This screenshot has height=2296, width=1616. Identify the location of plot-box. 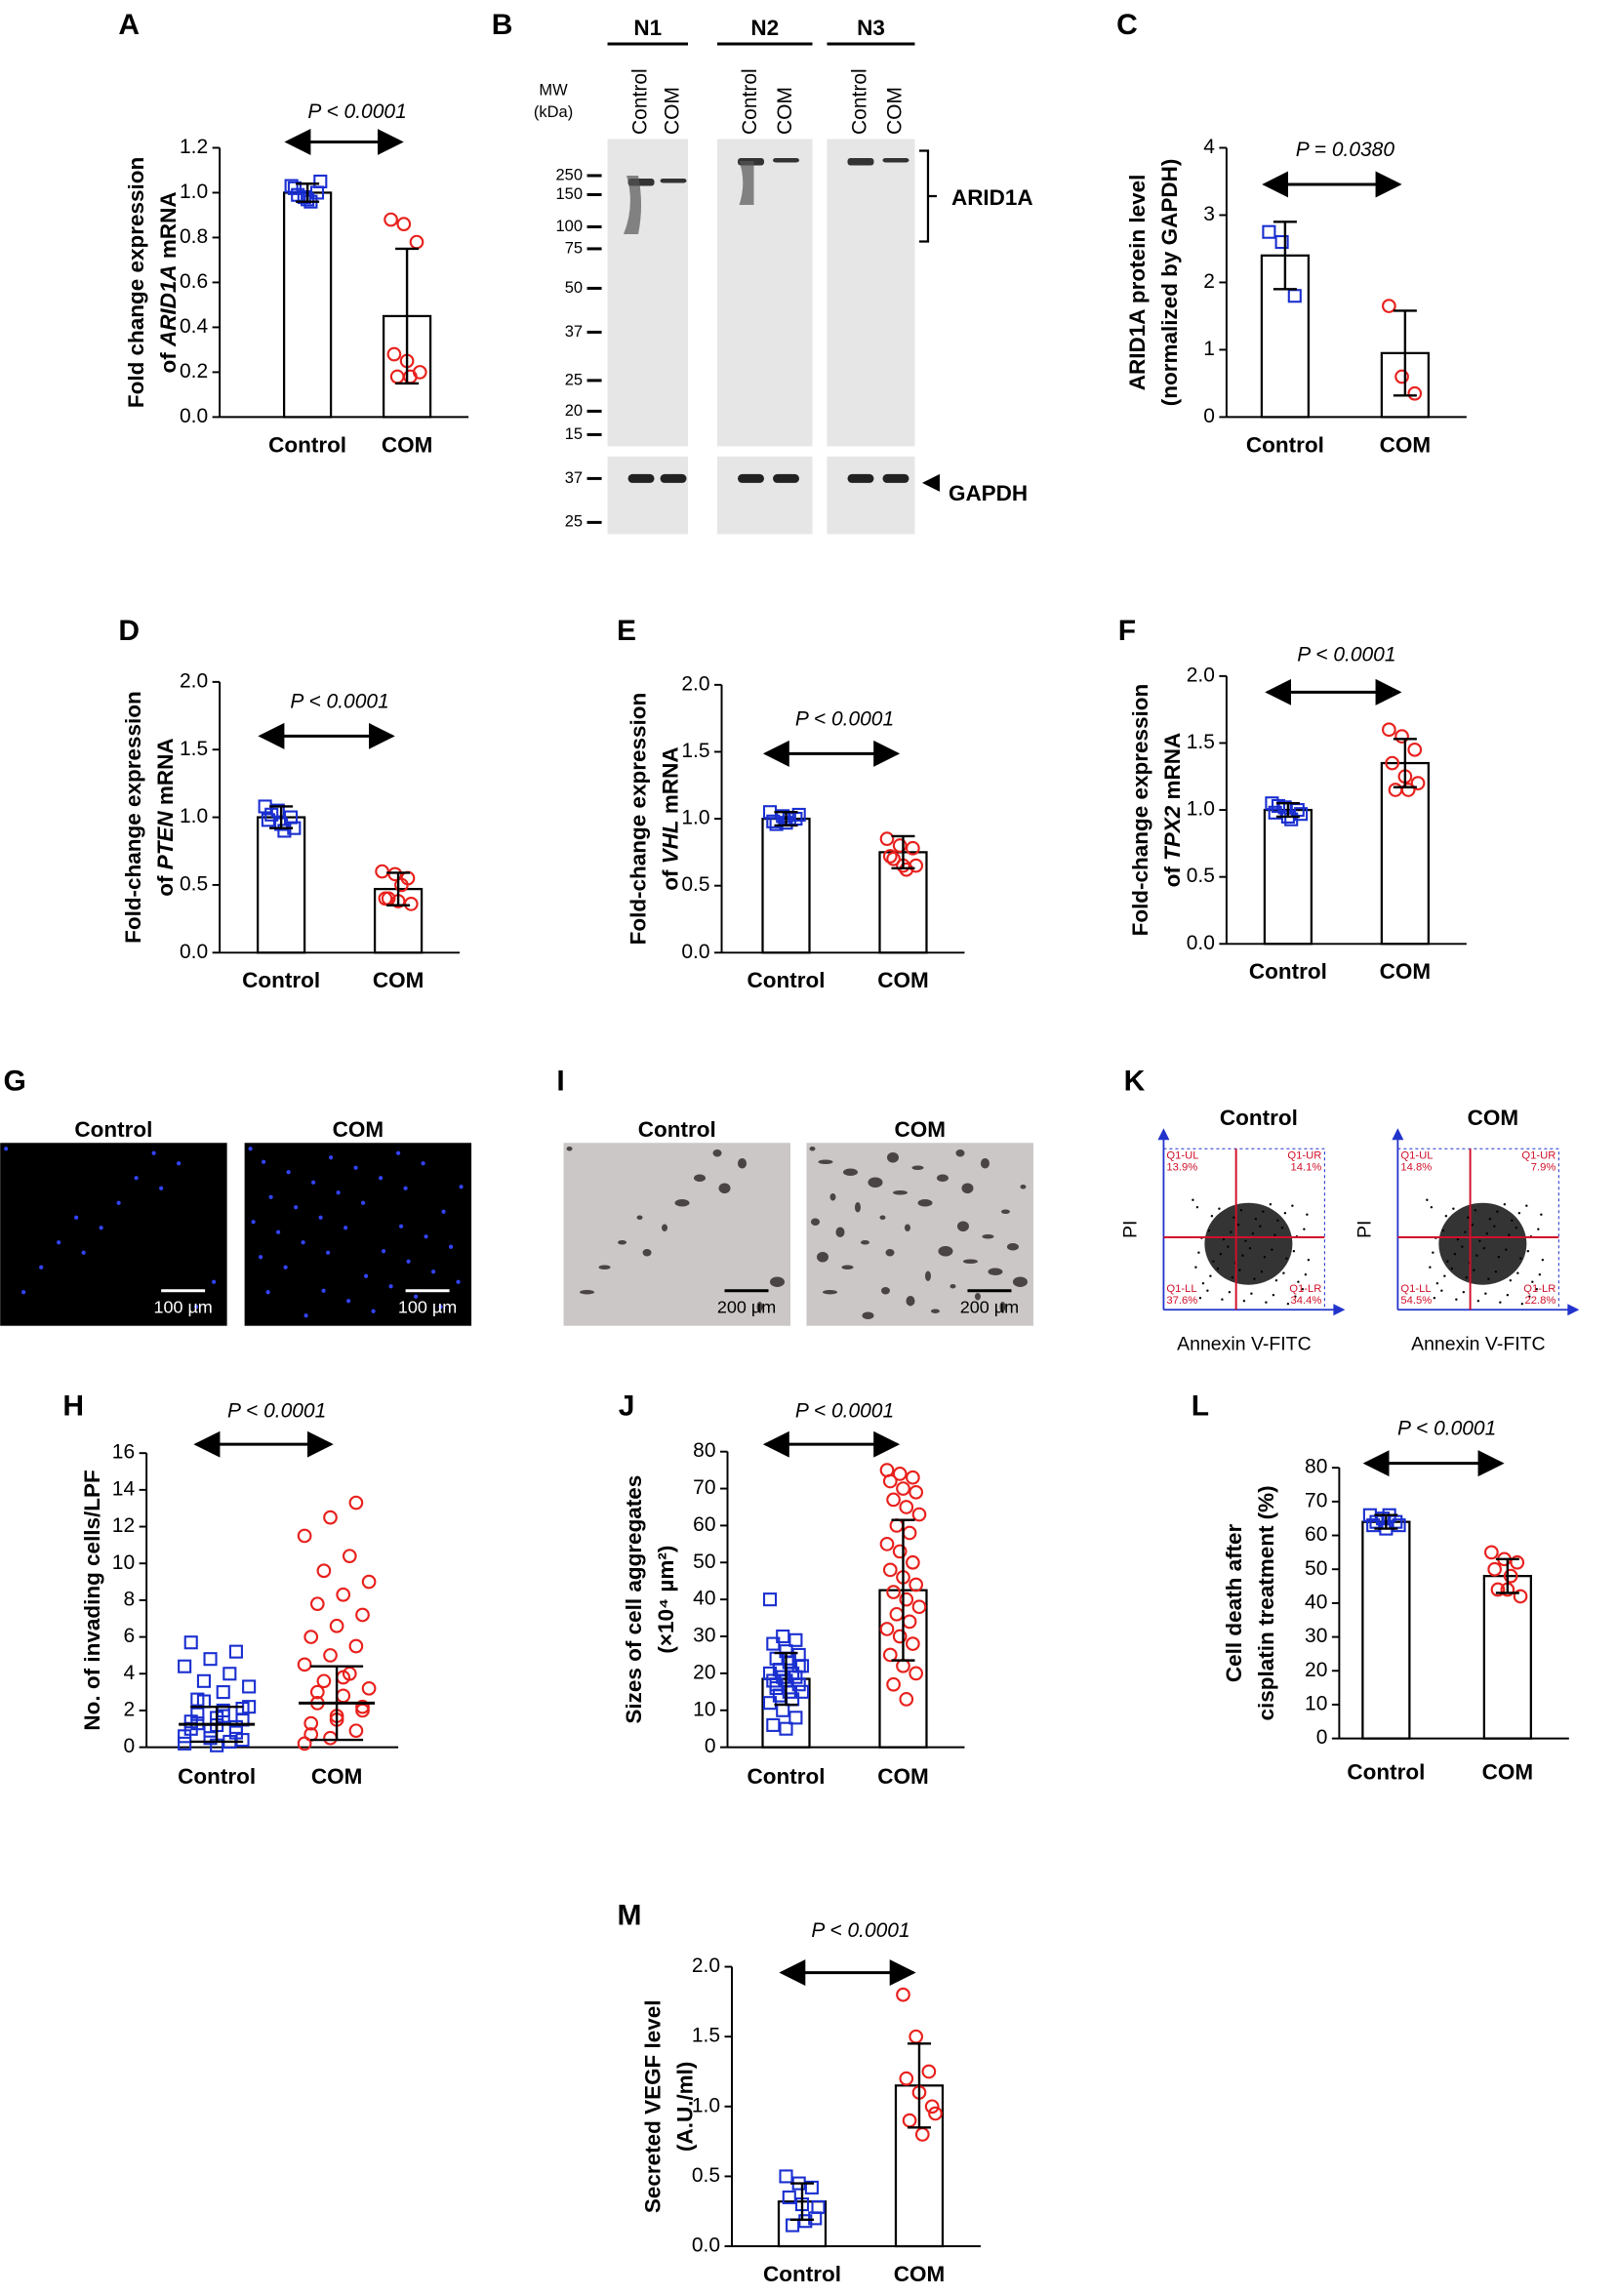
(1243, 1229).